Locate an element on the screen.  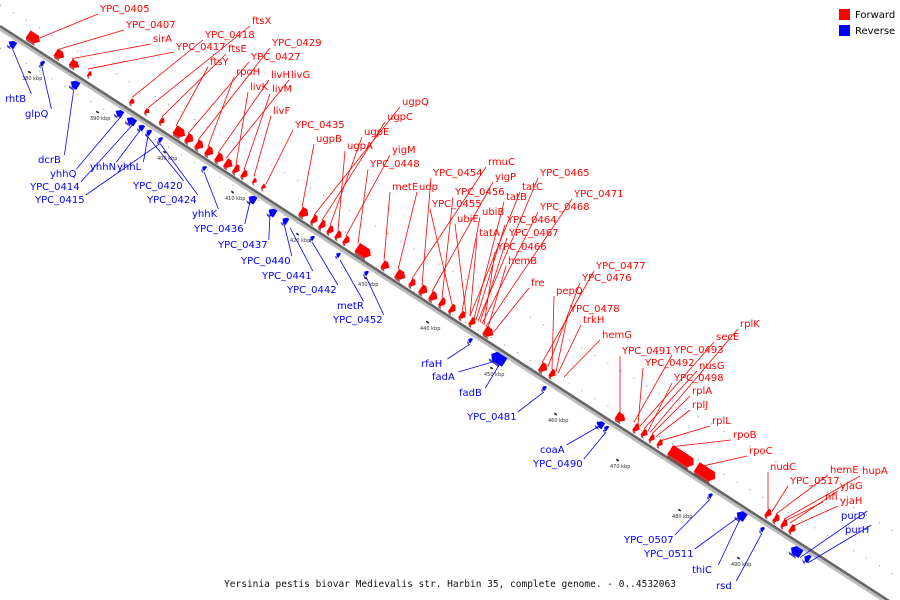
reverse-gene-label-yhhk: yhhK is located at coordinates (205, 214).